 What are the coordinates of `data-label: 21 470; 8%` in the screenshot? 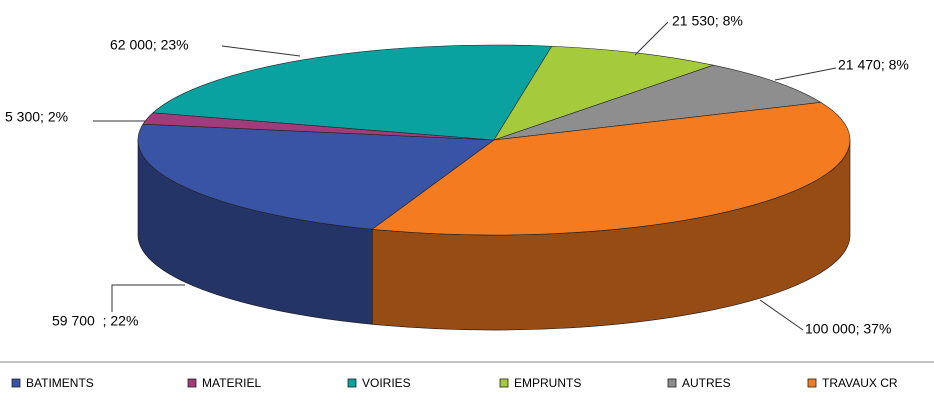 It's located at (873, 65).